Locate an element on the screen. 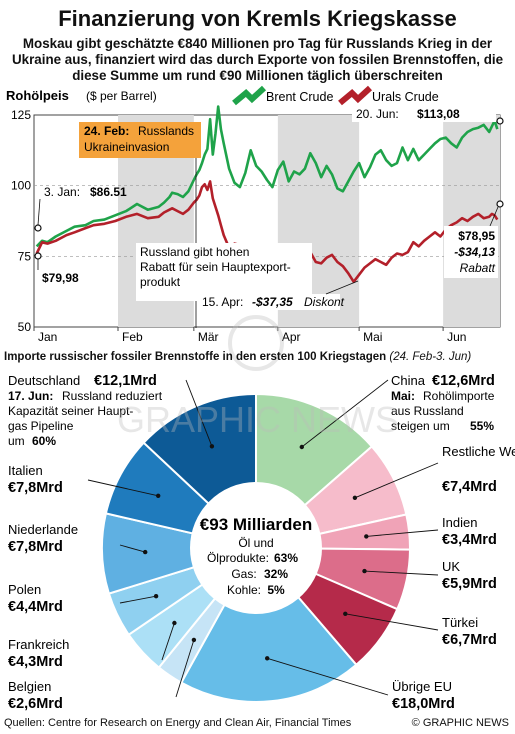 This screenshot has width=515, height=734. apr-label-box is located at coordinates (270, 302).